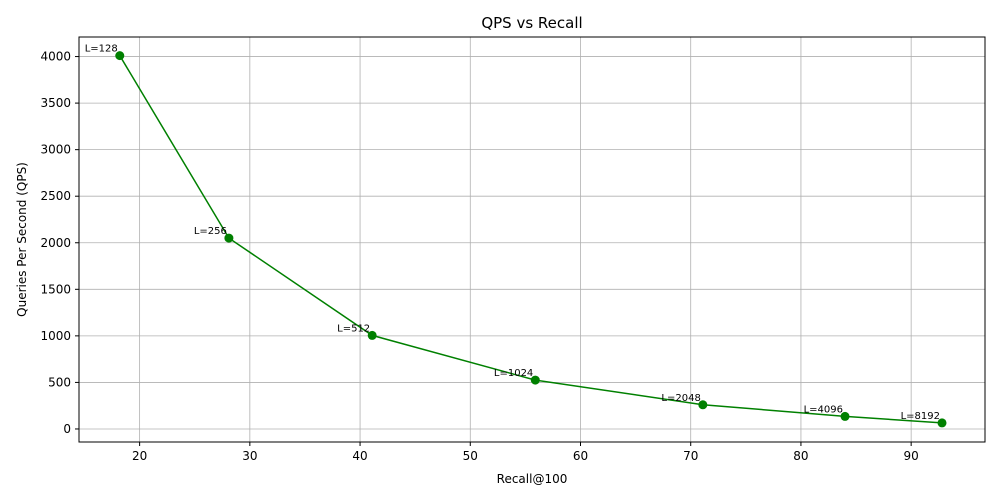  What do you see at coordinates (823, 409) in the screenshot?
I see `data-point-label: L=4096` at bounding box center [823, 409].